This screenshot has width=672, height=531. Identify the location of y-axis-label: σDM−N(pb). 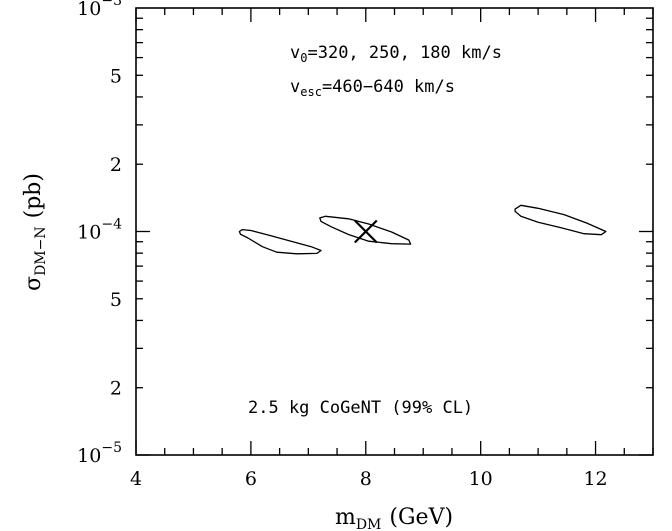
(35, 232).